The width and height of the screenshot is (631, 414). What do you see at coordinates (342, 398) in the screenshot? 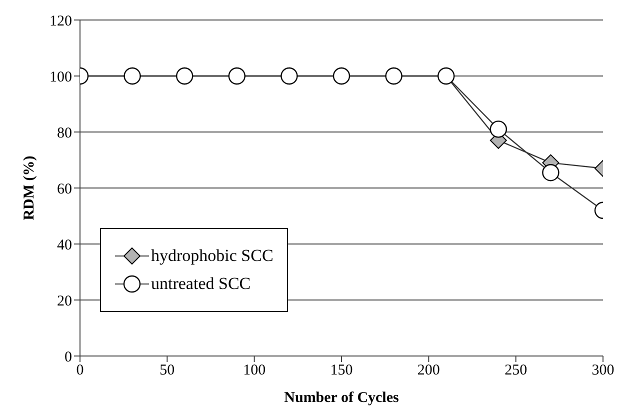
I see `x-axis-title: Number of Cycles` at bounding box center [342, 398].